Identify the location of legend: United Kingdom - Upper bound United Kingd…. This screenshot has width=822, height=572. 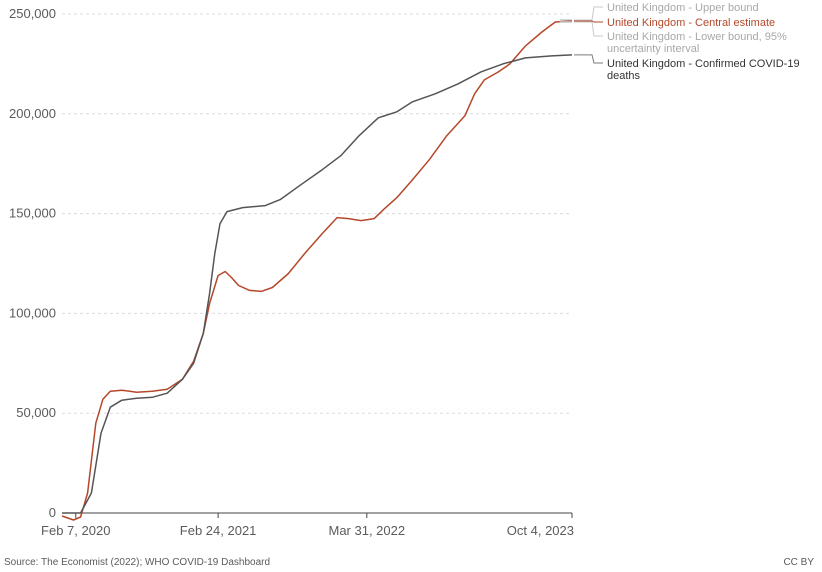
(687, 42).